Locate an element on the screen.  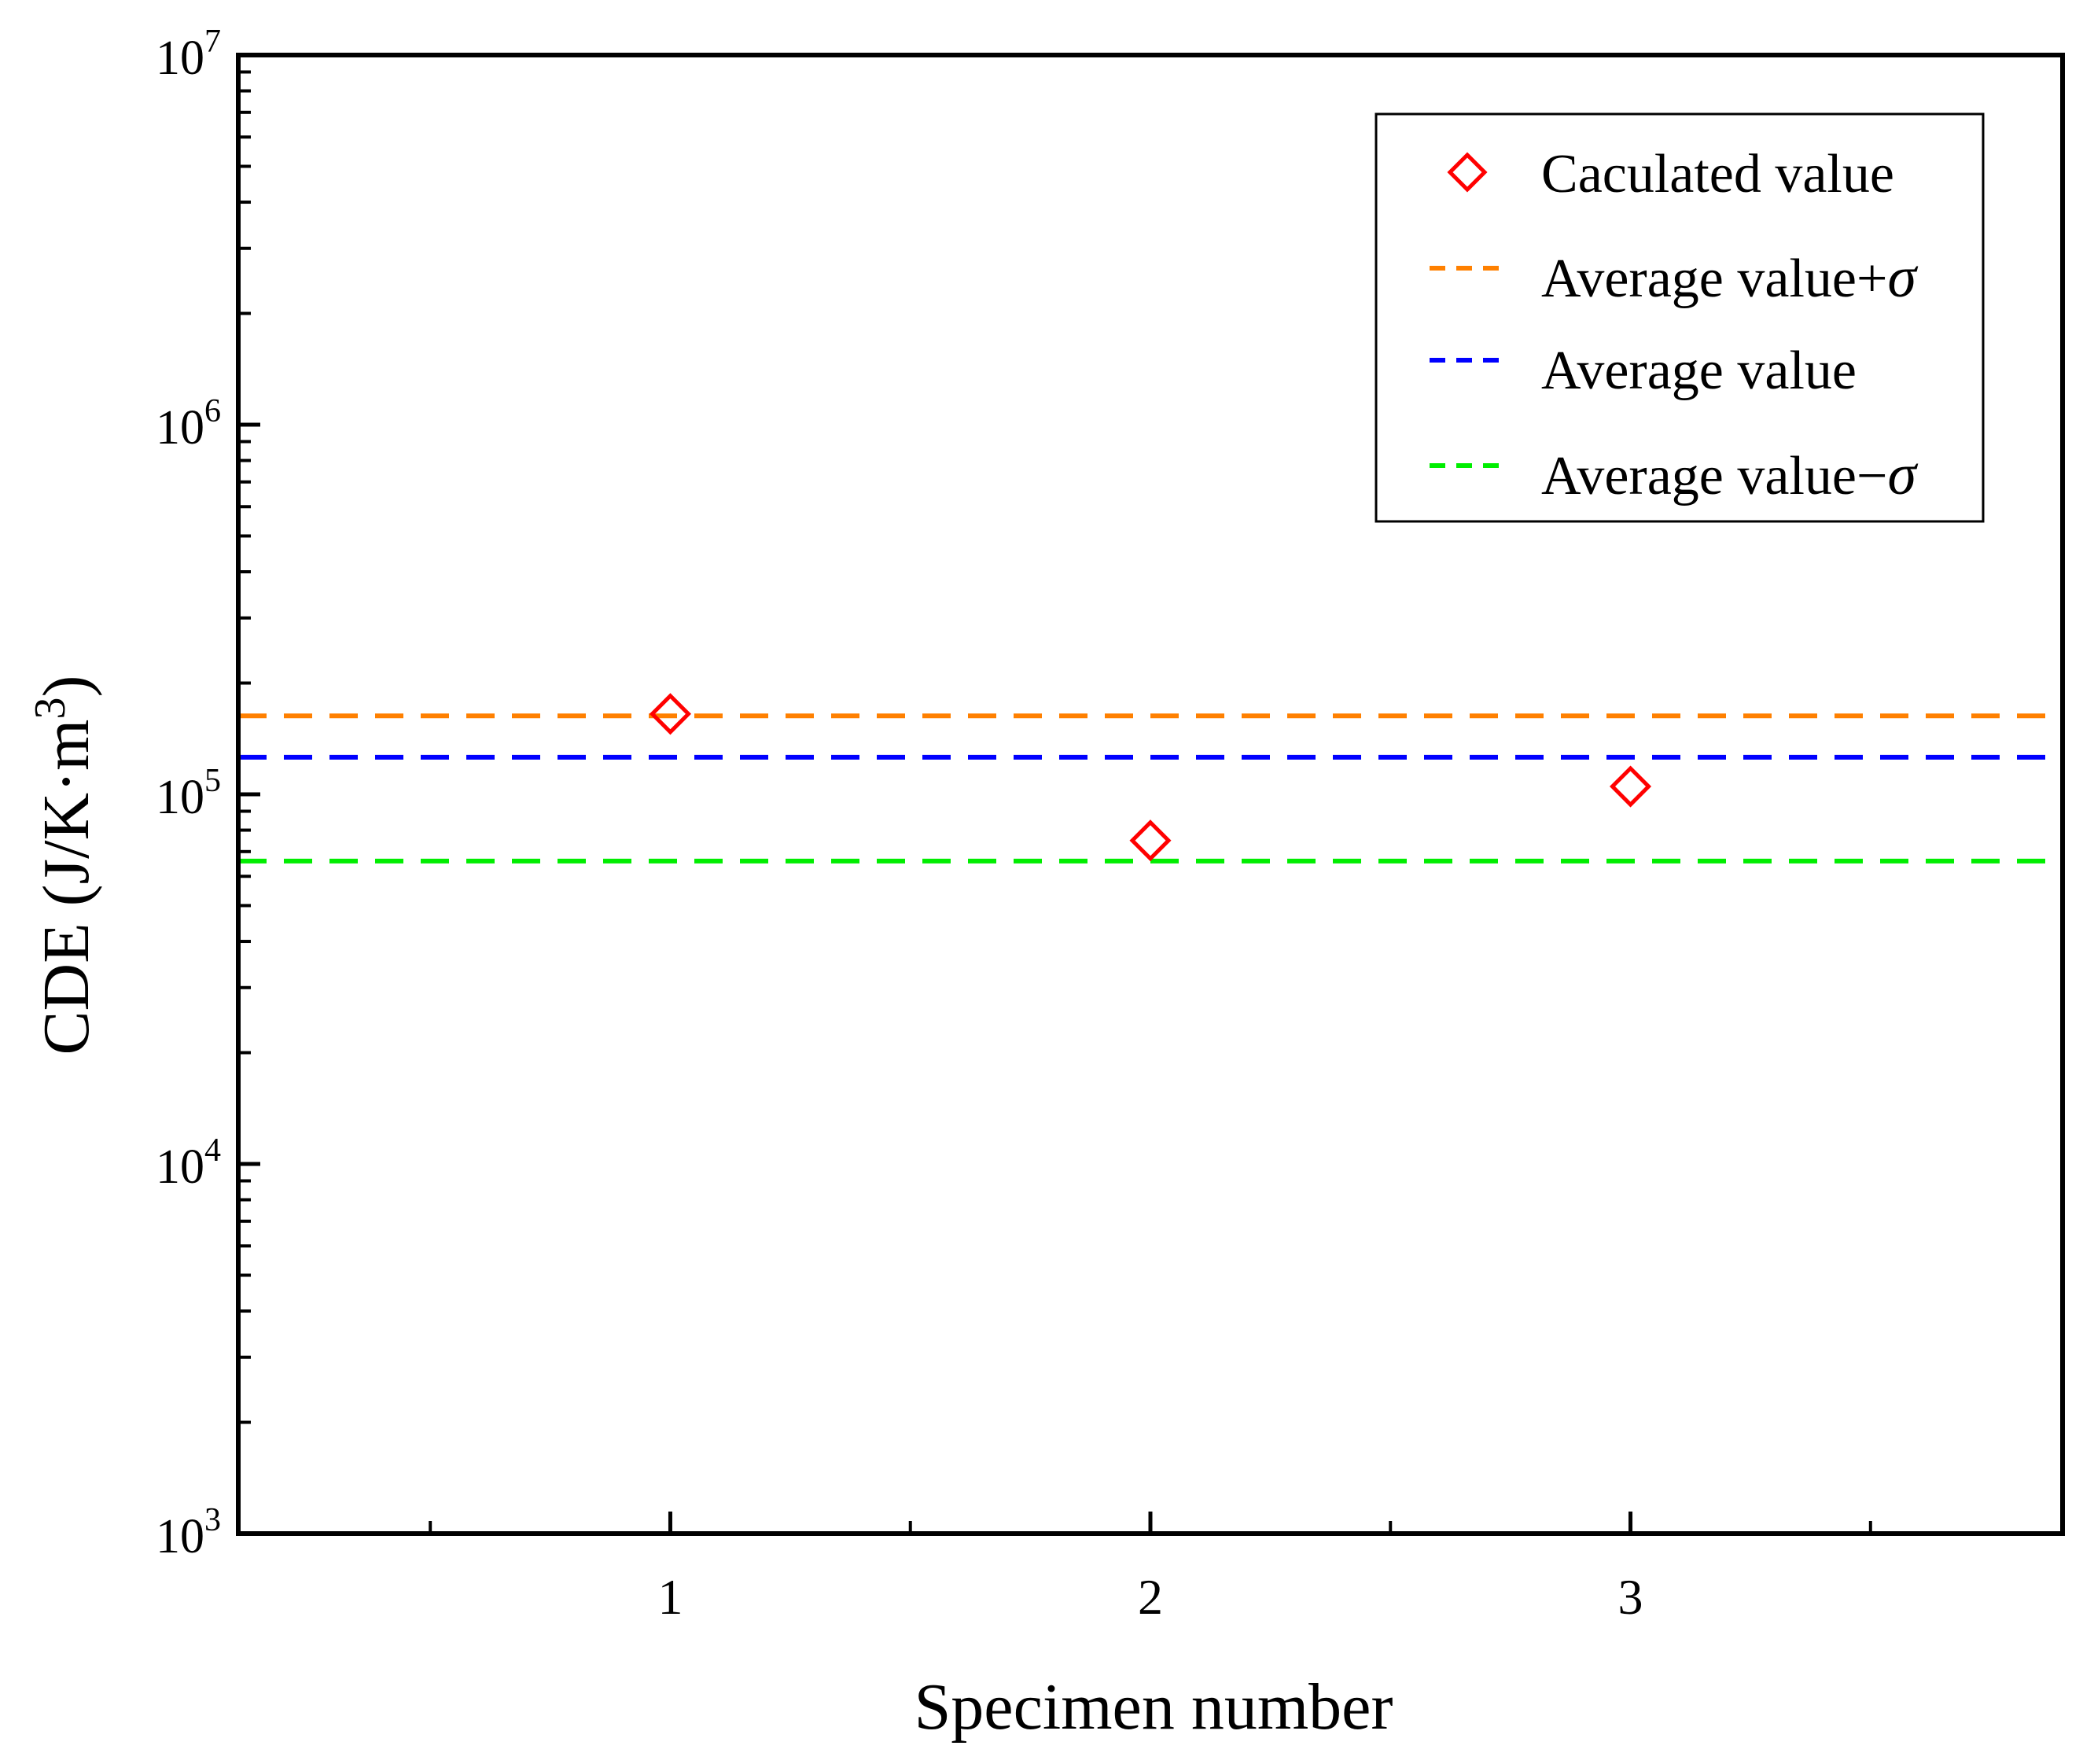
y-tick-label: 10⁷ is located at coordinates (188, 54).